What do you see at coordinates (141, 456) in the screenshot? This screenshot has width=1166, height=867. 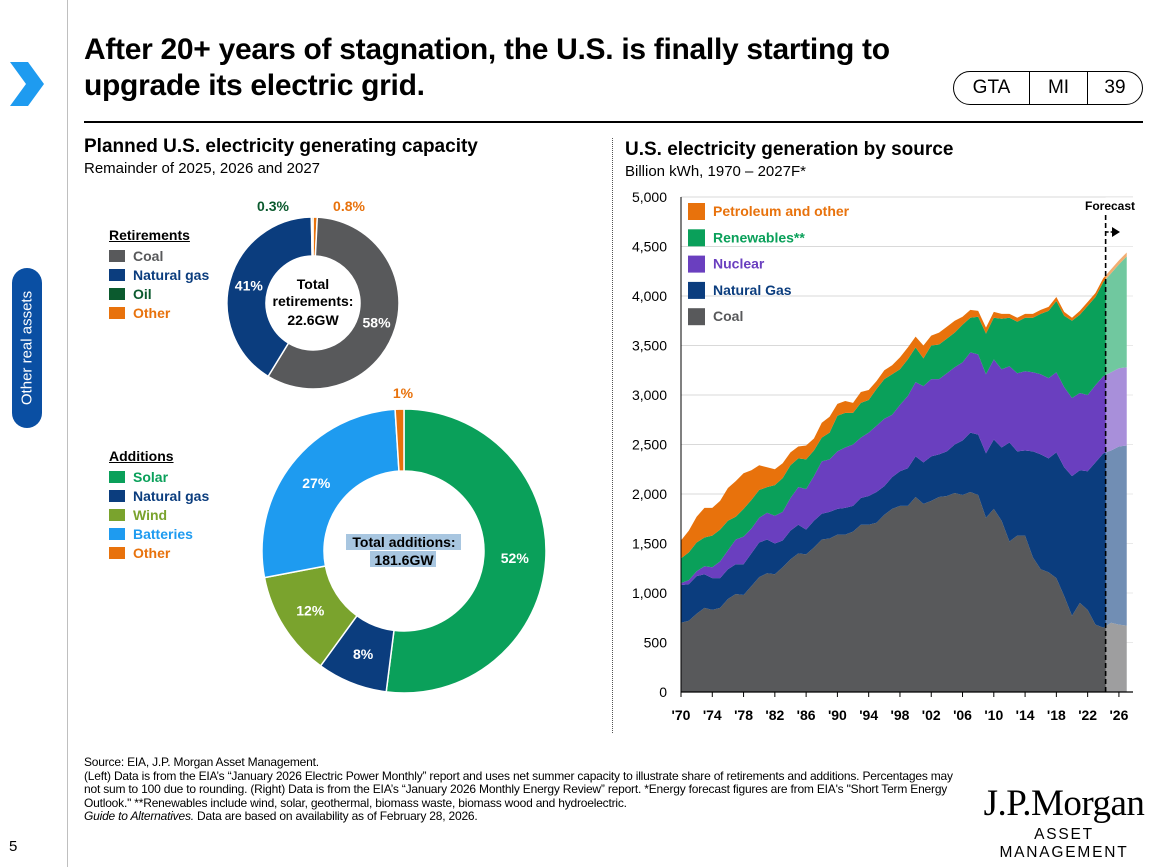 I see `additions-legend-title: Additions` at bounding box center [141, 456].